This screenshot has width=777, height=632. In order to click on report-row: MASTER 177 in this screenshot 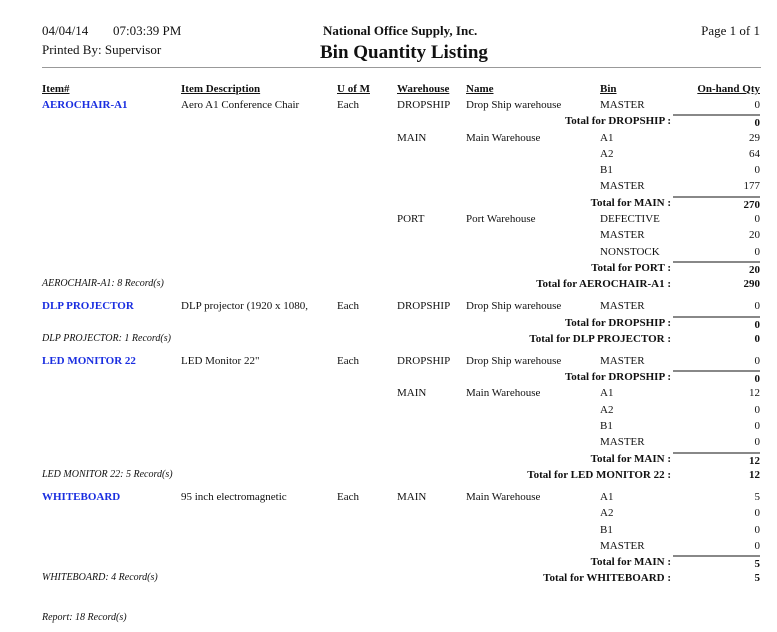, I will do `click(388, 186)`.